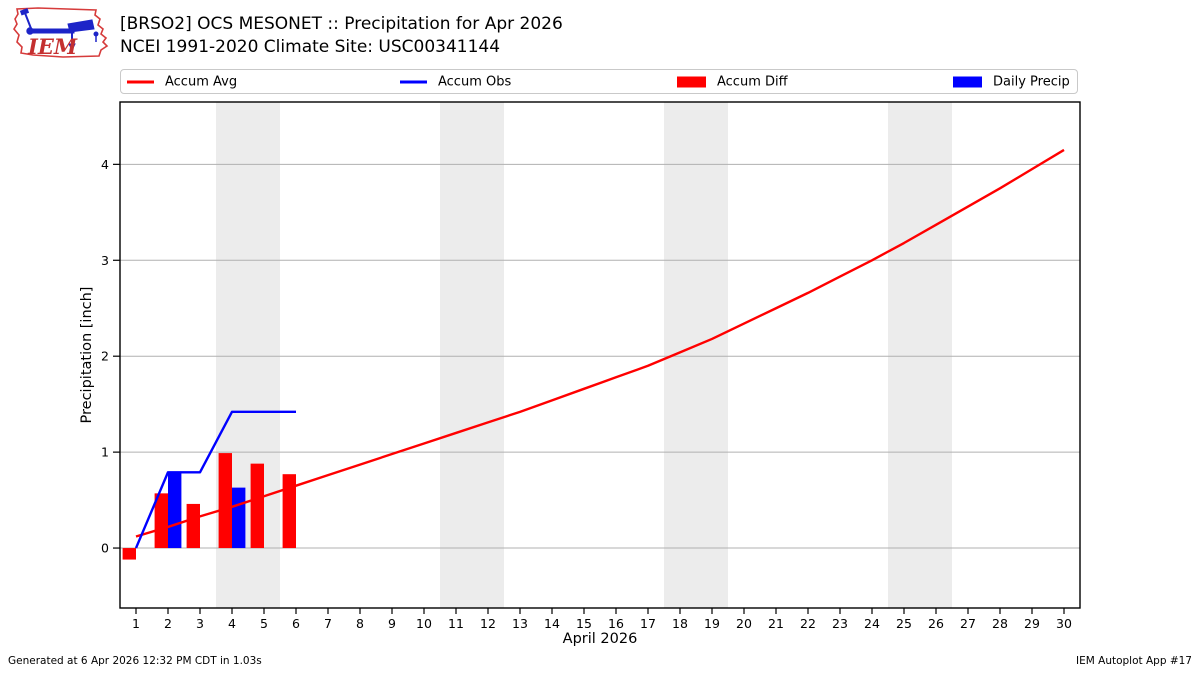  Describe the element at coordinates (936, 623) in the screenshot. I see `x-tick-label: 26` at that location.